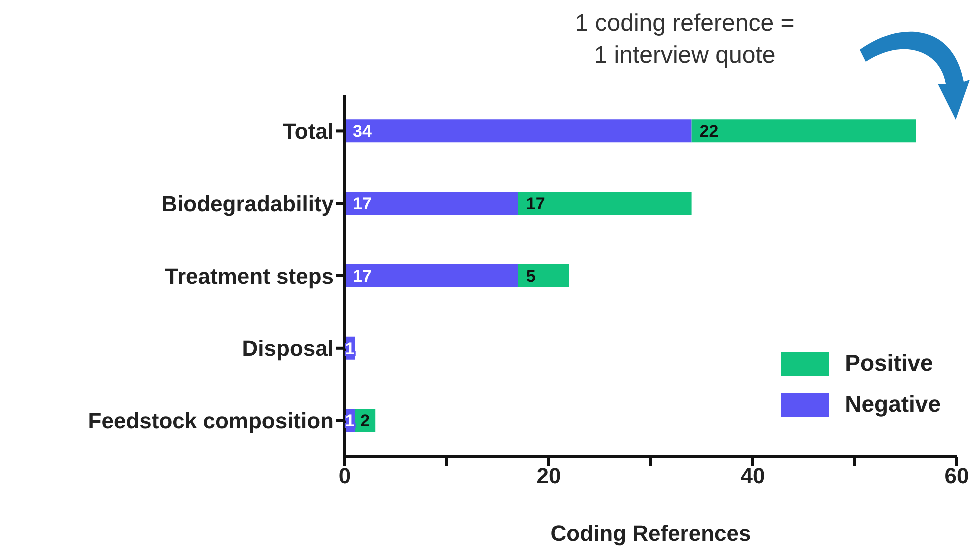  What do you see at coordinates (709, 132) in the screenshot?
I see `data-label: 22` at bounding box center [709, 132].